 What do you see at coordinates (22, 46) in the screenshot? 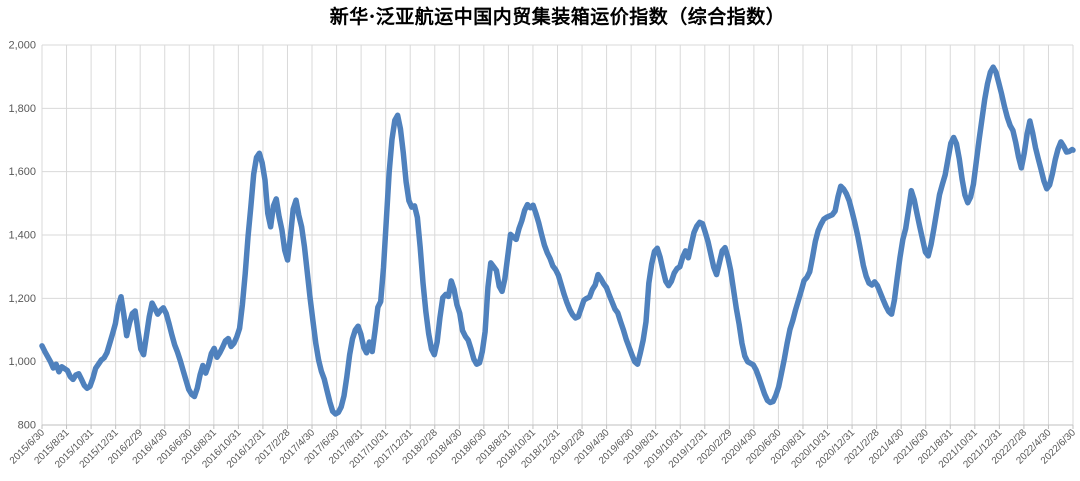
I see `y-axis-tick-label: 2,000` at bounding box center [22, 46].